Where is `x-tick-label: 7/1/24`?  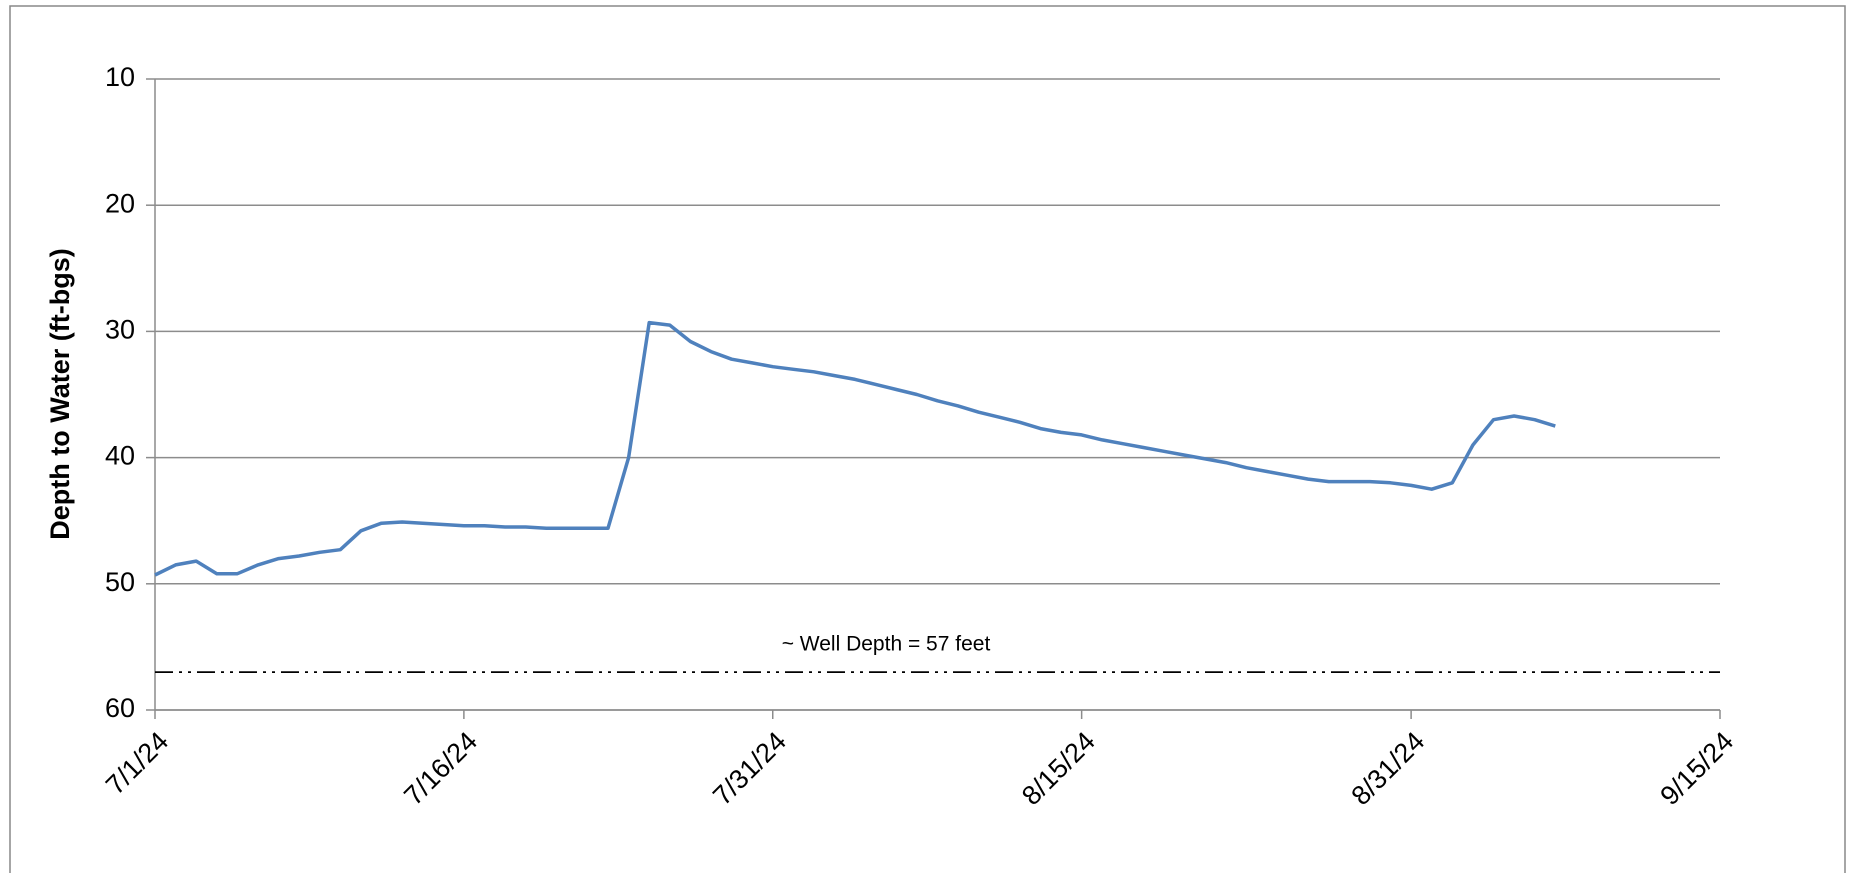
x-tick-label: 7/1/24 is located at coordinates (137, 763).